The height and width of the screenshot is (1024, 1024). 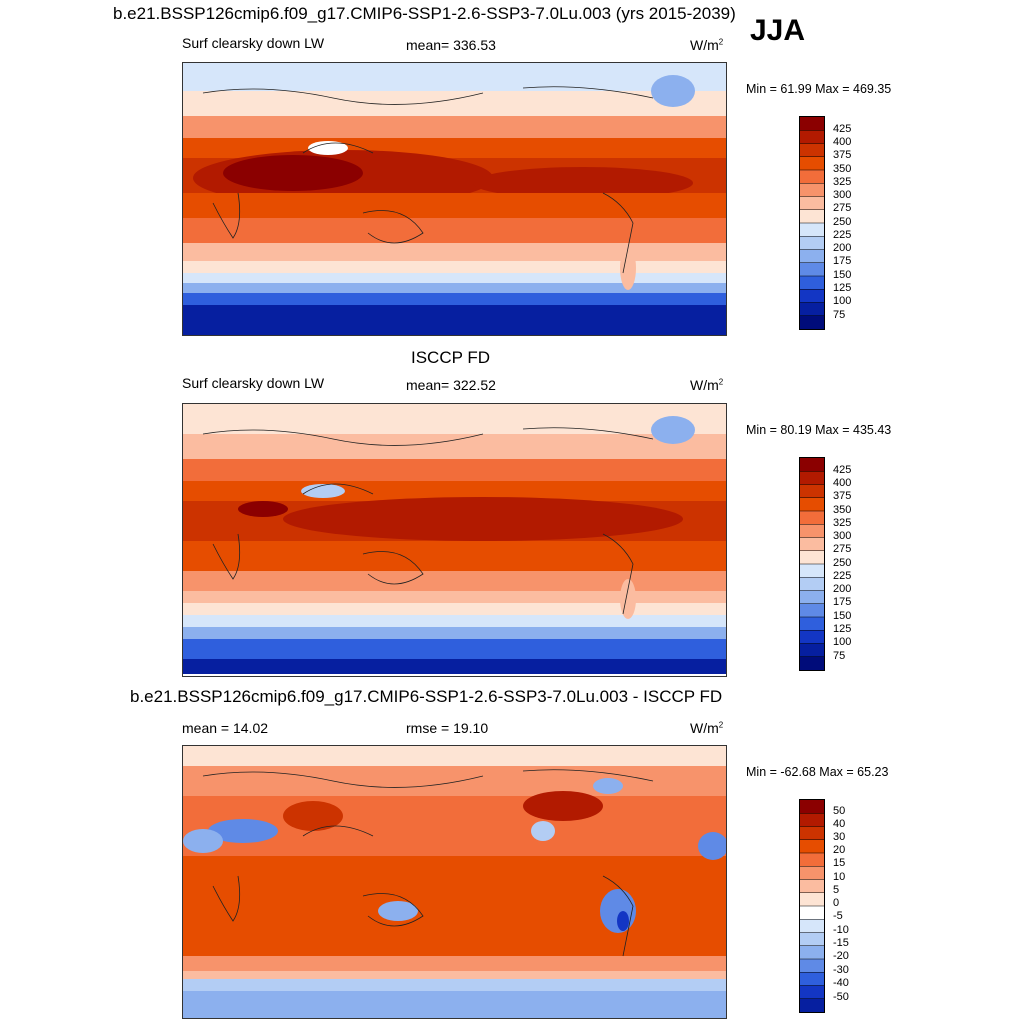 I want to click on panel1-colorbar, so click(x=812, y=223).